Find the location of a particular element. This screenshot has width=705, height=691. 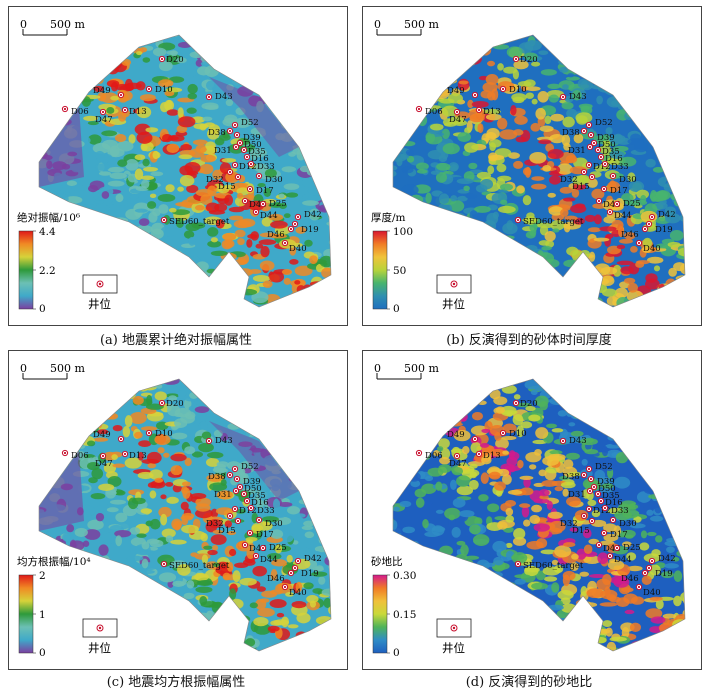

well-d46: D46 is located at coordinates (281, 232).